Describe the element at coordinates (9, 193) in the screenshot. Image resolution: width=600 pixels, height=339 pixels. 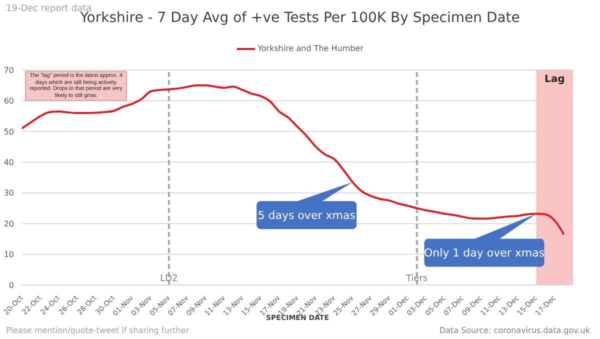
I see `y-tick-label: 30` at that location.